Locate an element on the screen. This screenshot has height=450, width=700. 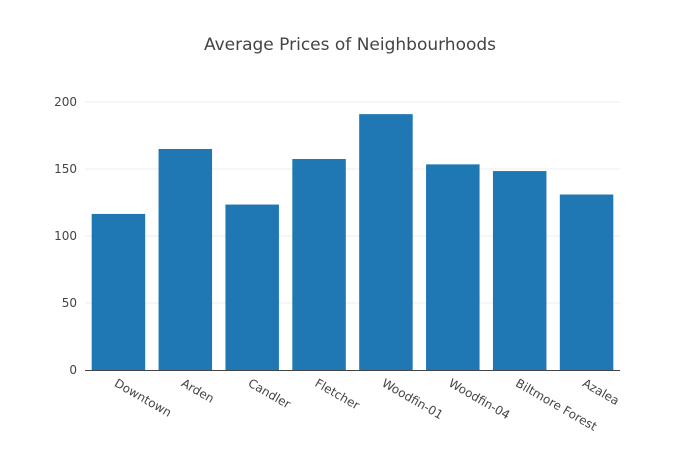
x-tick-label: Arden is located at coordinates (198, 391).